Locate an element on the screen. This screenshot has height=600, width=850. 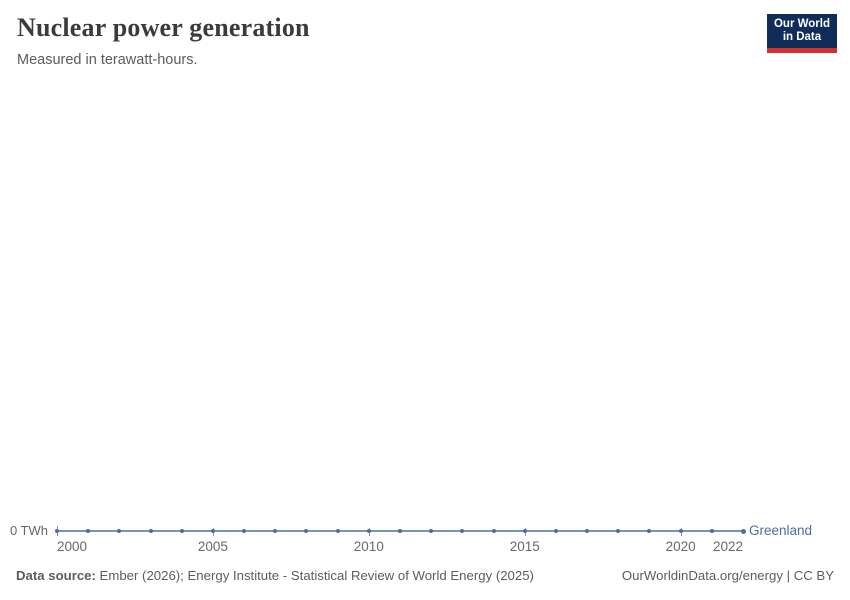
attribution-link: OurWorldinData.org/energy | CC BY is located at coordinates (727, 575).